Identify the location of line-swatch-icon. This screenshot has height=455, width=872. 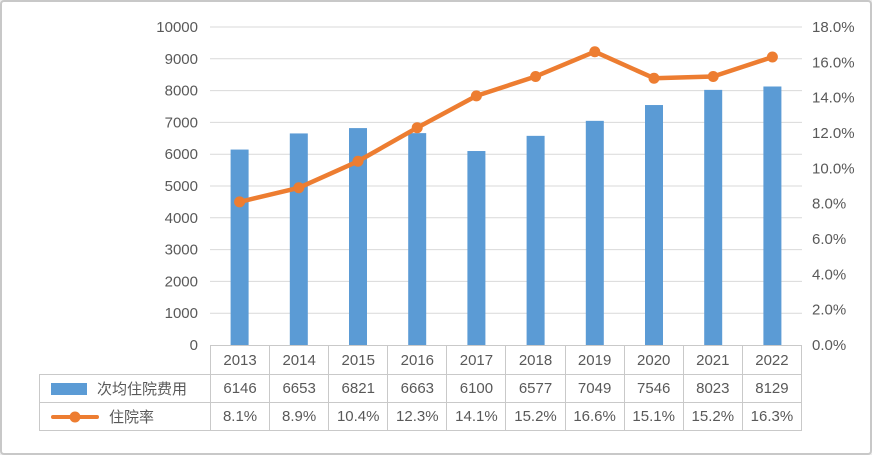
(75, 416).